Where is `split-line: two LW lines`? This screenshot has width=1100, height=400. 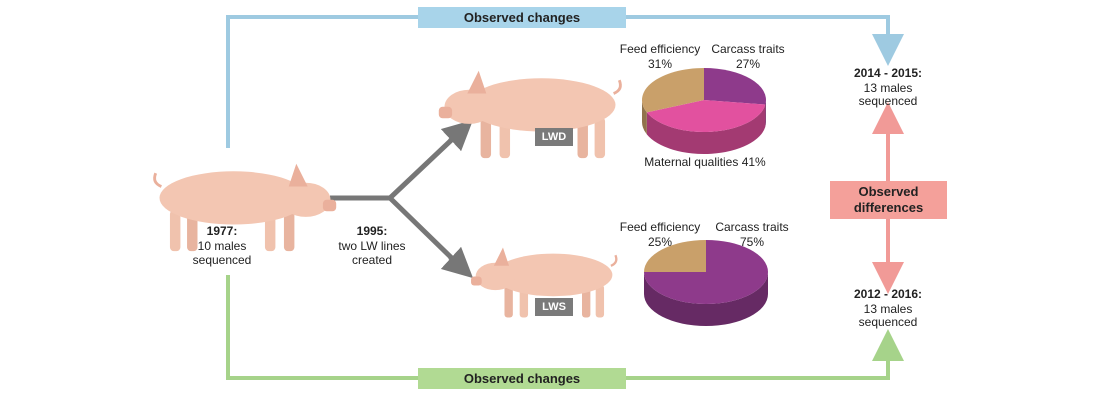
split-line: two LW lines is located at coordinates (371, 246).